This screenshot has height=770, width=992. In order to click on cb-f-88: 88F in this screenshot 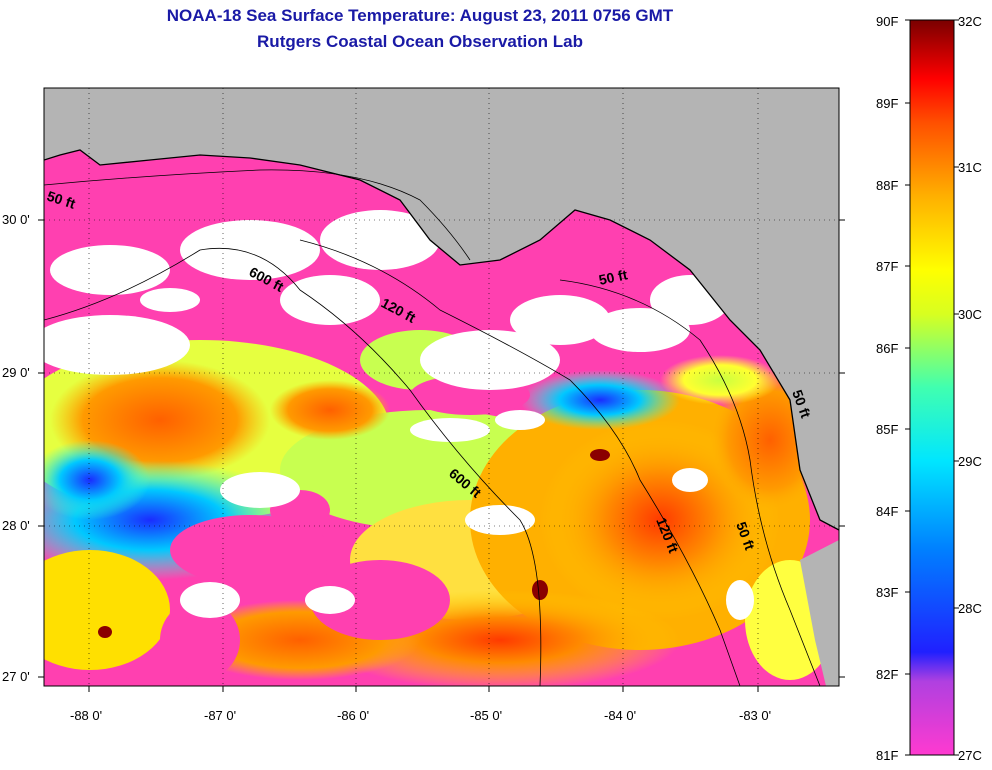, I will do `click(887, 185)`.